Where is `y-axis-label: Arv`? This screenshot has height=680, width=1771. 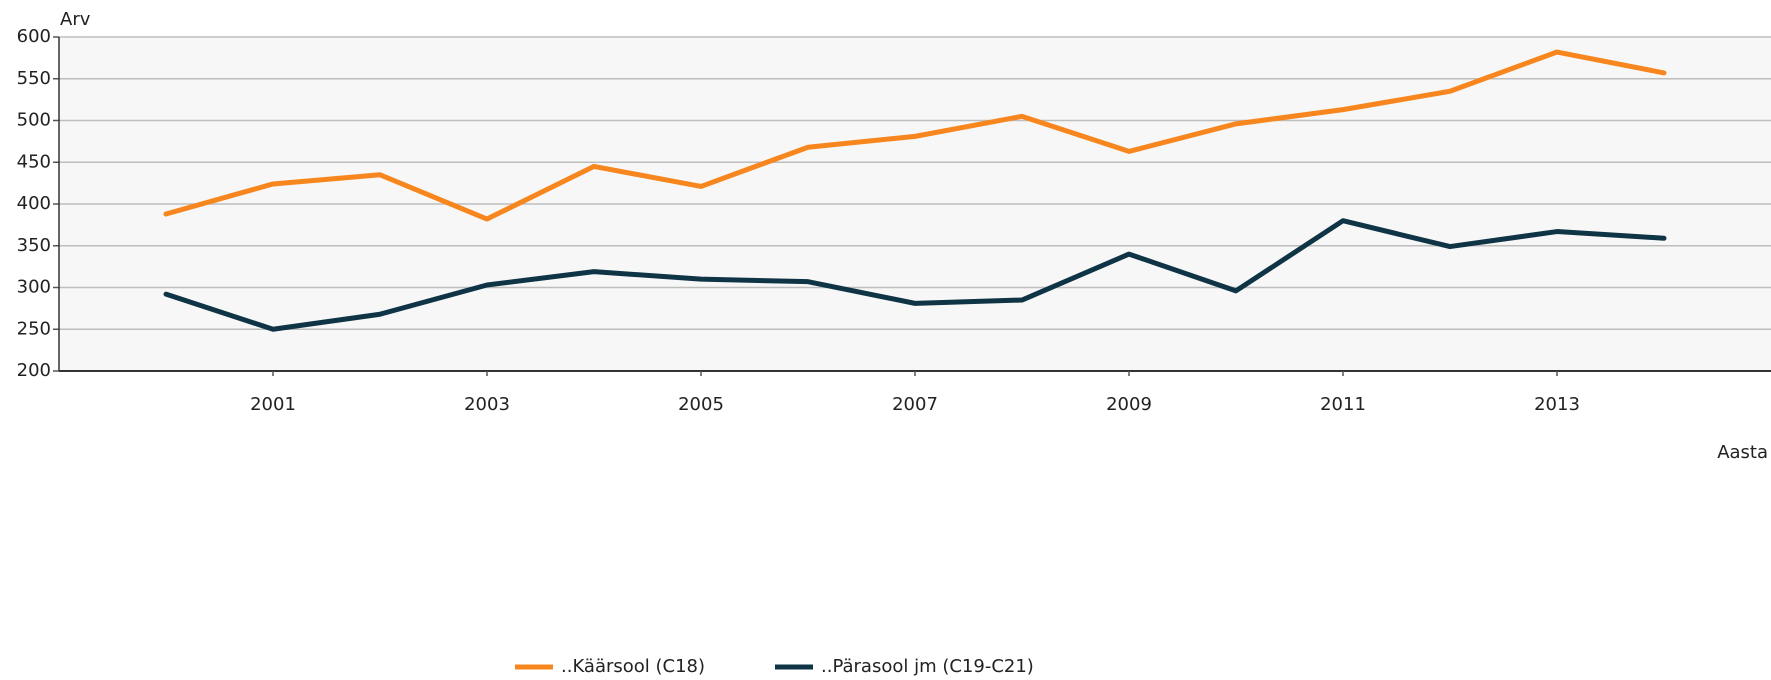 y-axis-label: Arv is located at coordinates (75, 19).